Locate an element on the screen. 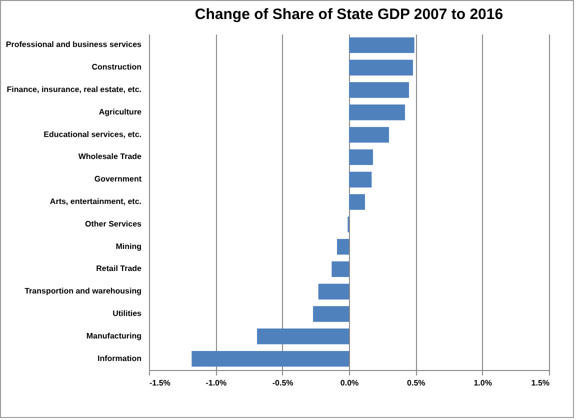 The width and height of the screenshot is (576, 420). x-tick-label: 1.0% is located at coordinates (483, 383).